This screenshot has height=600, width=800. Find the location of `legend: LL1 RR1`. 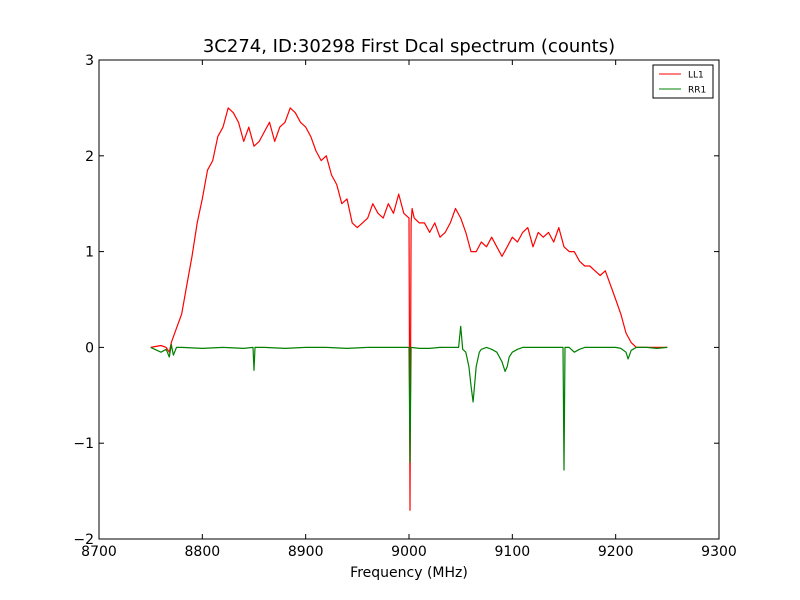

legend: LL1 RR1 is located at coordinates (683, 81).